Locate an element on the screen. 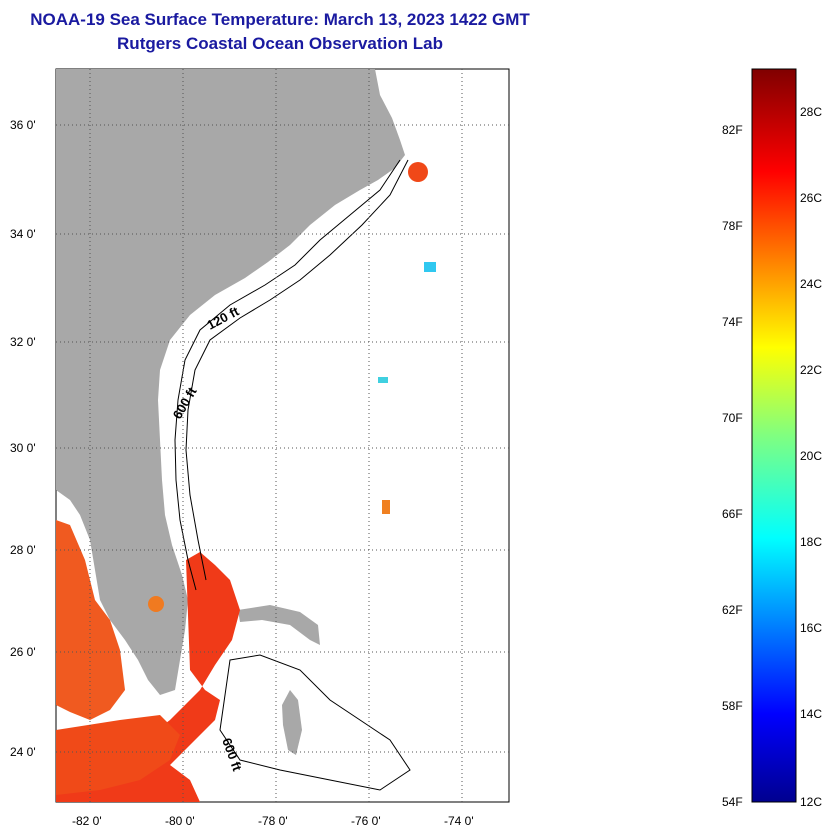 This screenshot has width=833, height=832. colorbar-f-label: 58F is located at coordinates (732, 706).